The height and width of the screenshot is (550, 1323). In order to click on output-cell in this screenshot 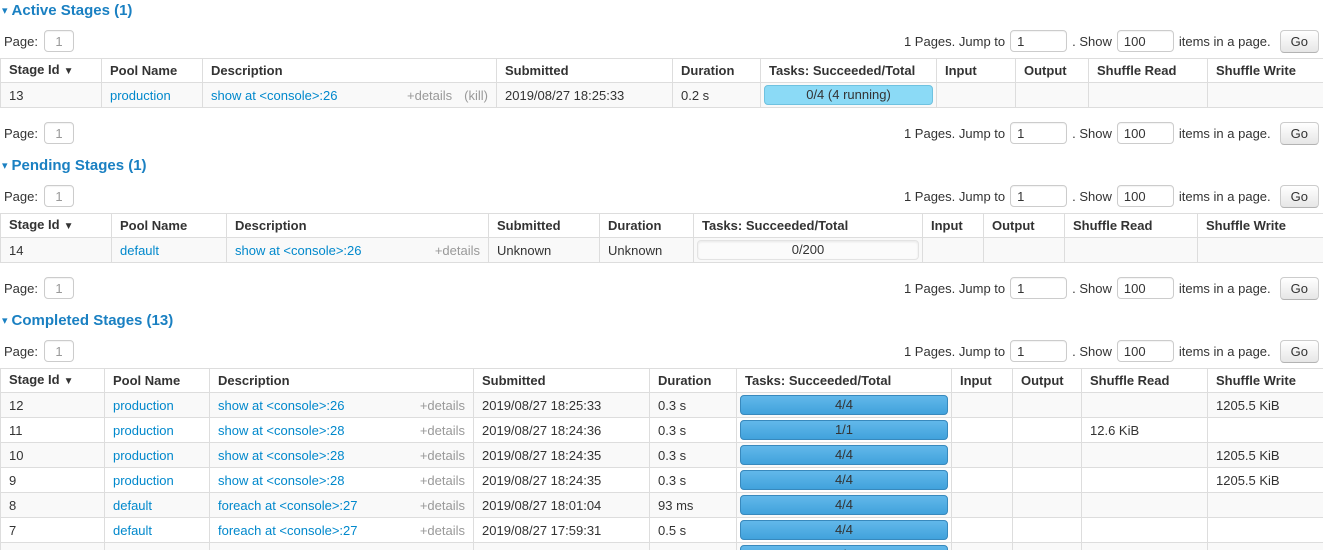, I will do `click(1052, 95)`.